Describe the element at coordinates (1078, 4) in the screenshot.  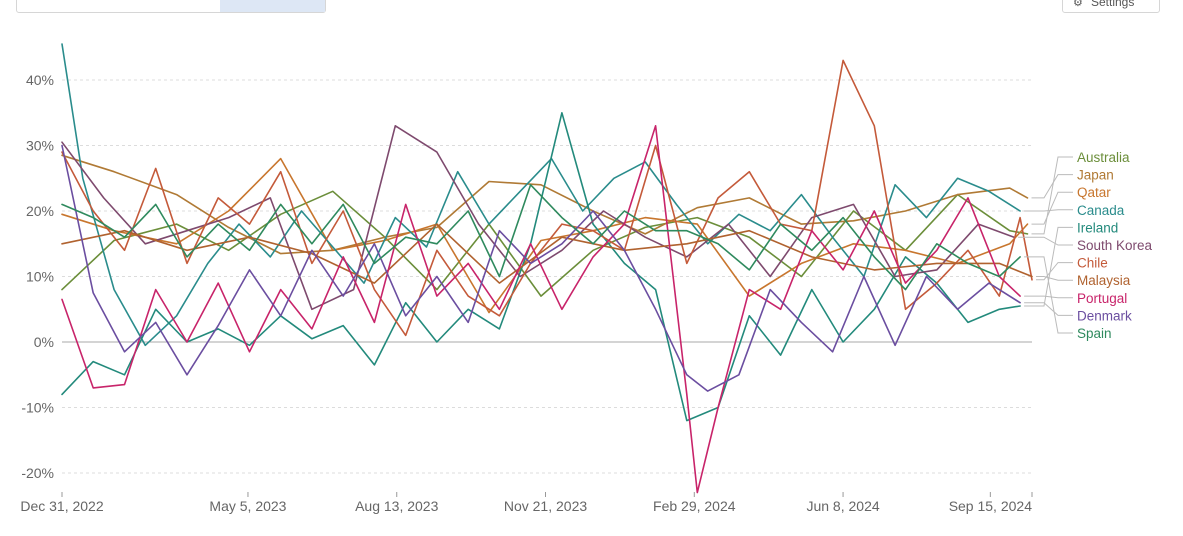
I see `gear-icon: ⚙` at that location.